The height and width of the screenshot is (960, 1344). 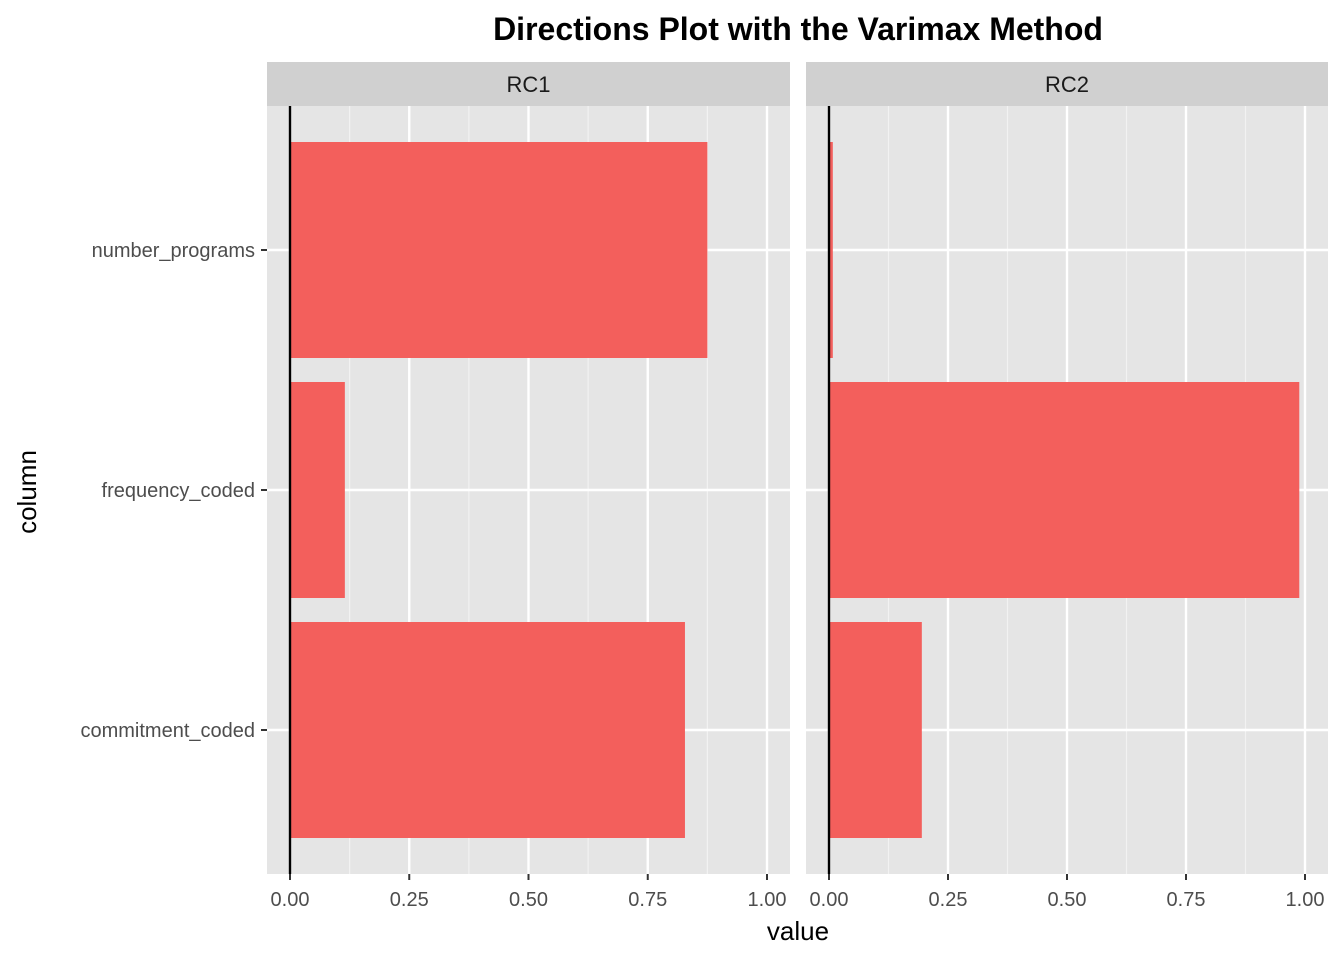 What do you see at coordinates (167, 731) in the screenshot?
I see `y-tick-label: commitment_coded` at bounding box center [167, 731].